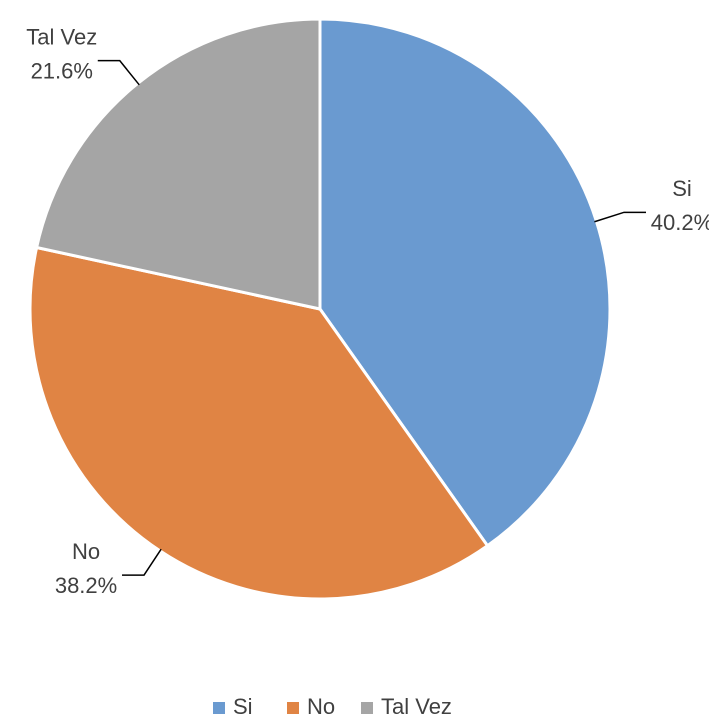 This screenshot has height=722, width=709. Describe the element at coordinates (86, 551) in the screenshot. I see `slice-name-label: No` at that location.